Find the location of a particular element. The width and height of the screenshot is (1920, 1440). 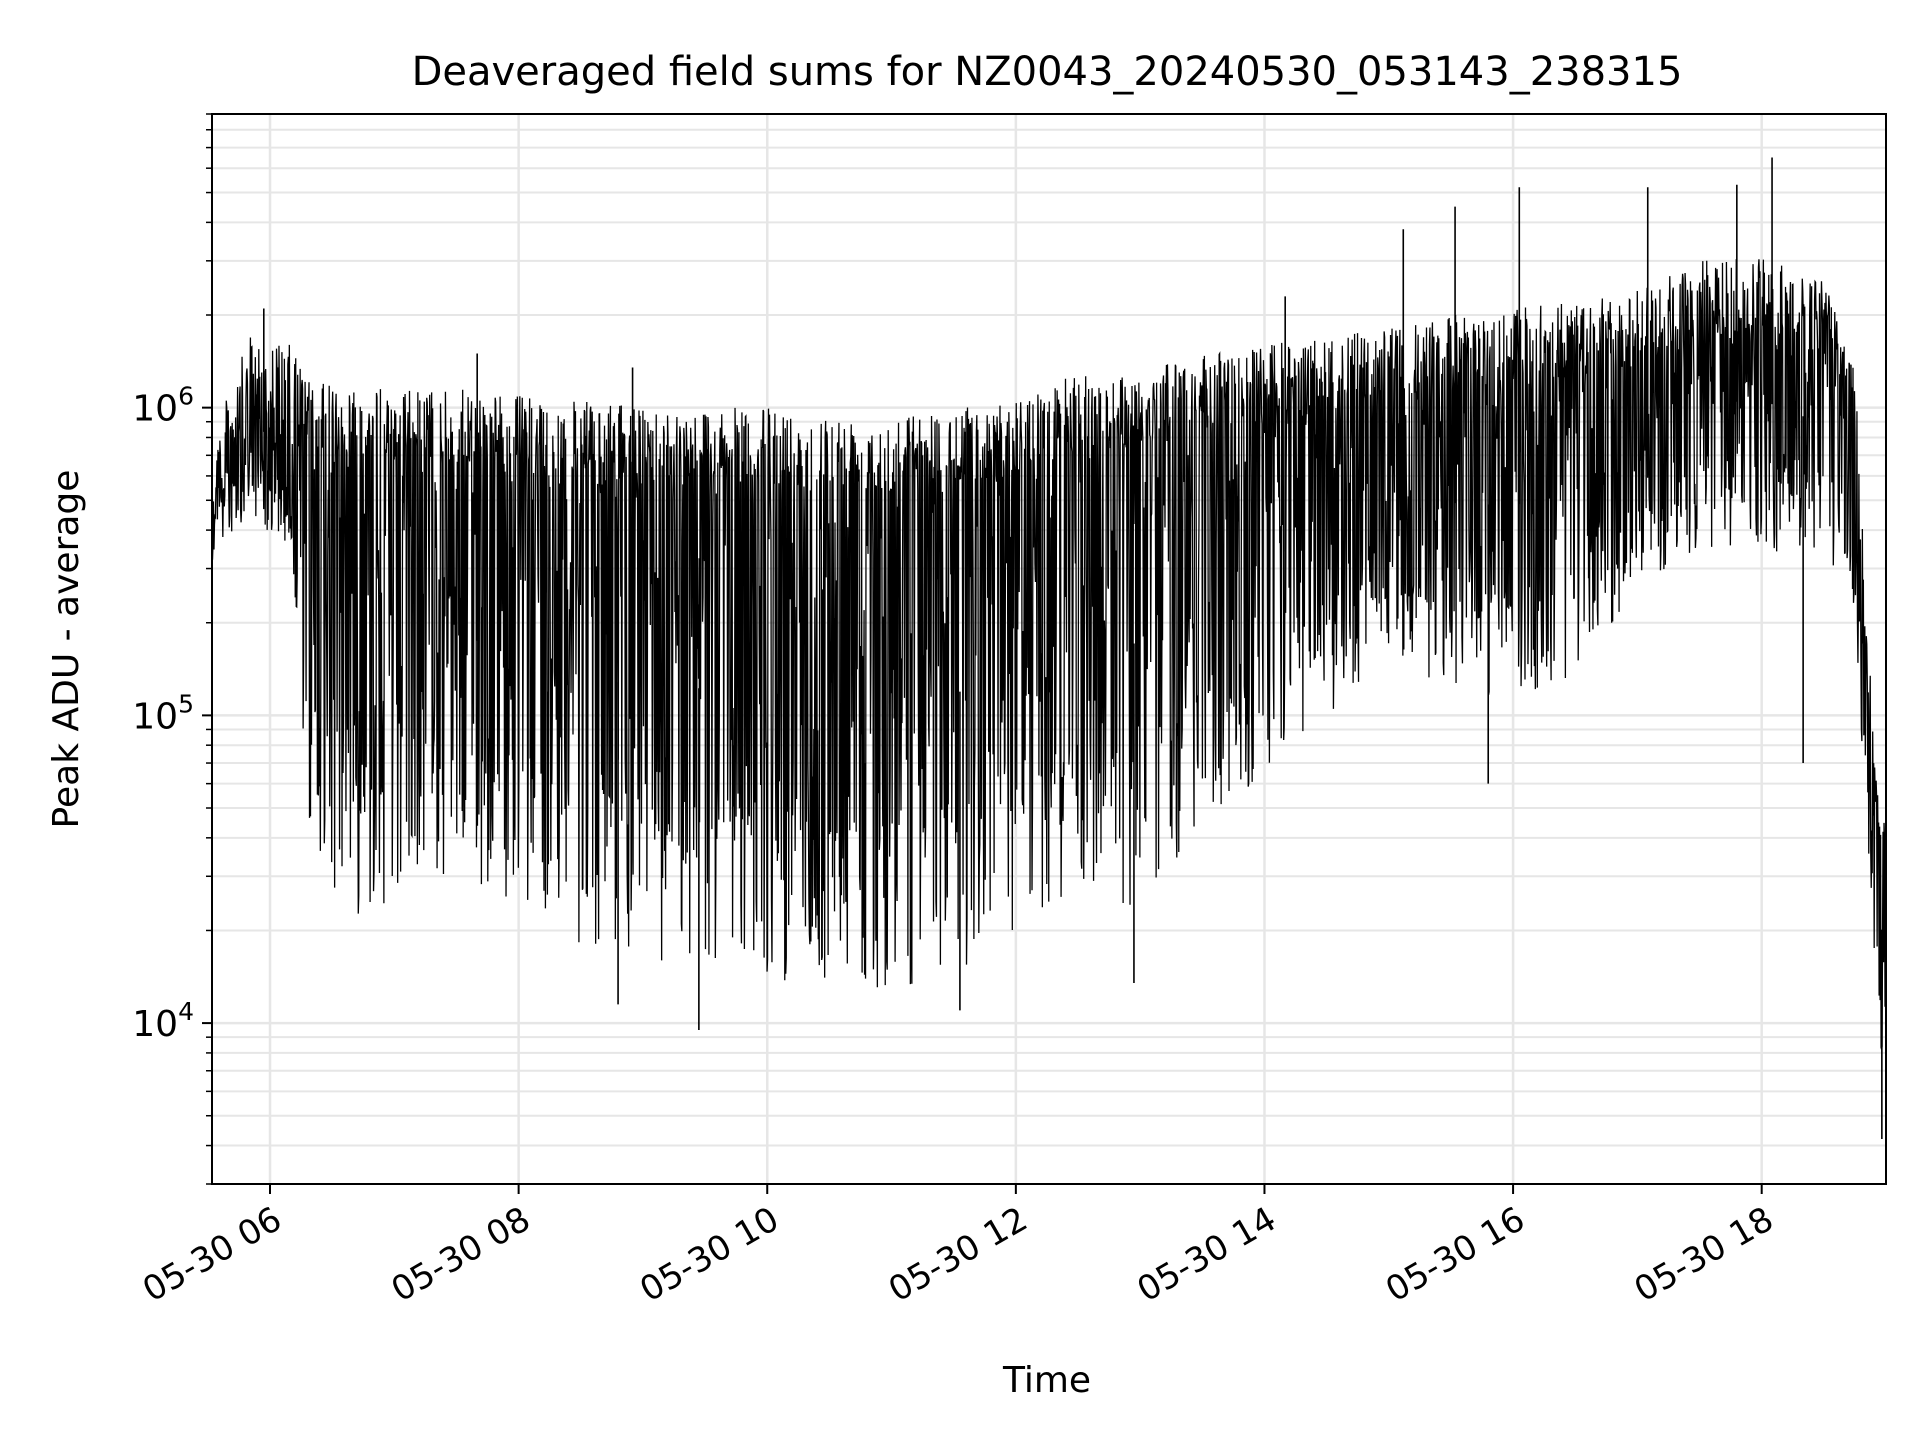

y-axis: 10⁴ 10⁵ 10⁶ is located at coordinates (172, 649).